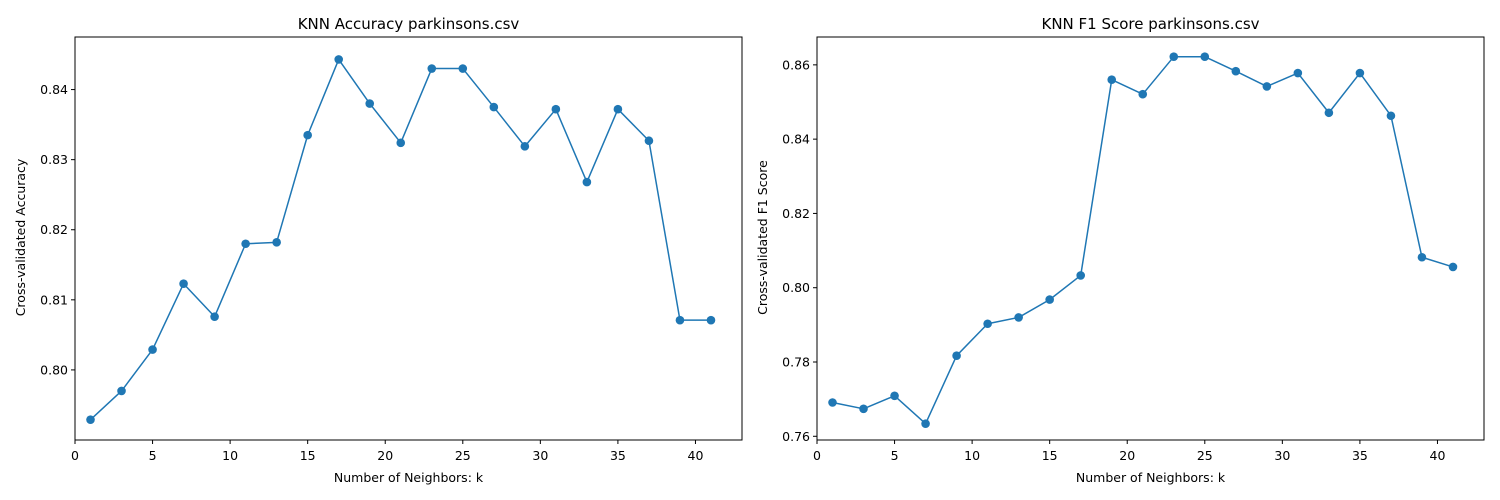 Image resolution: width=1500 pixels, height=500 pixels. What do you see at coordinates (409, 24) in the screenshot?
I see `chart-title: KNN Accuracy parkinsons.csv` at bounding box center [409, 24].